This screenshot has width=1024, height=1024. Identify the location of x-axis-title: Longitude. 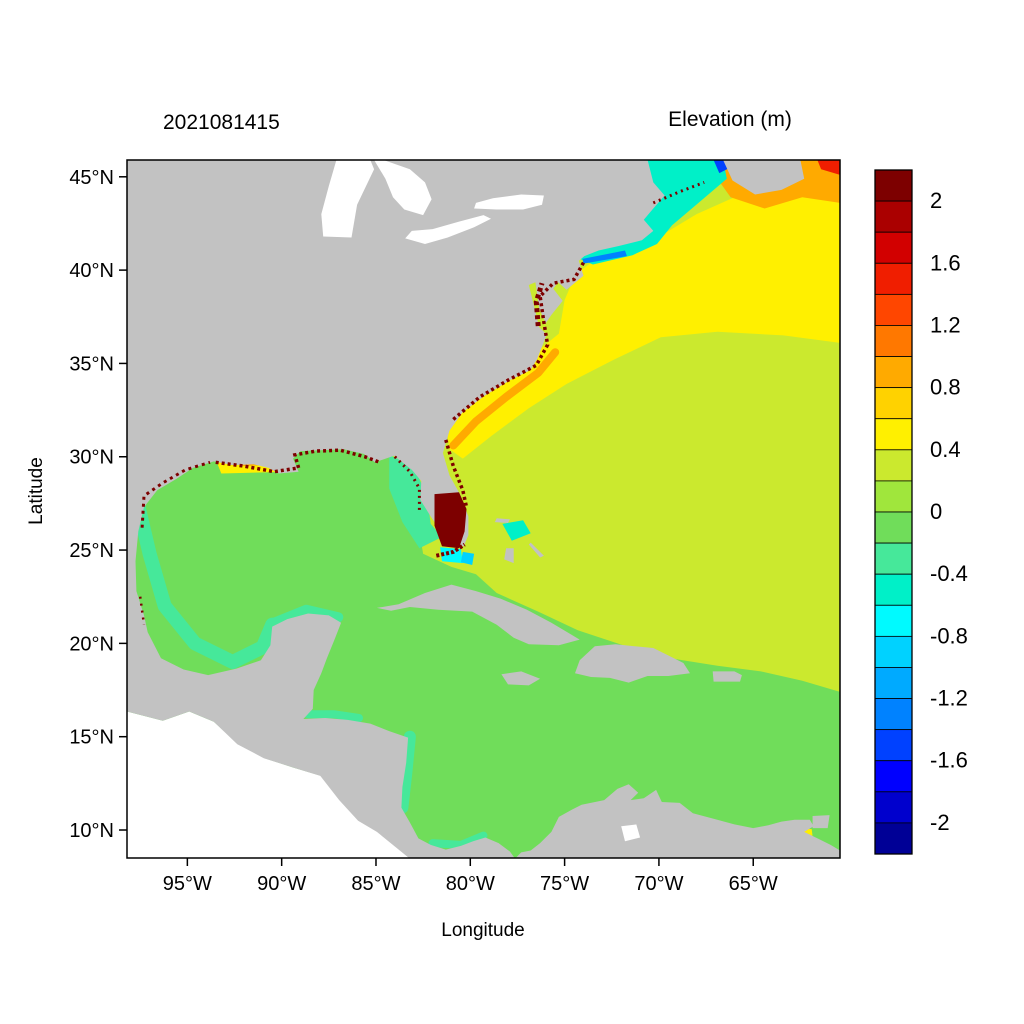
(483, 930).